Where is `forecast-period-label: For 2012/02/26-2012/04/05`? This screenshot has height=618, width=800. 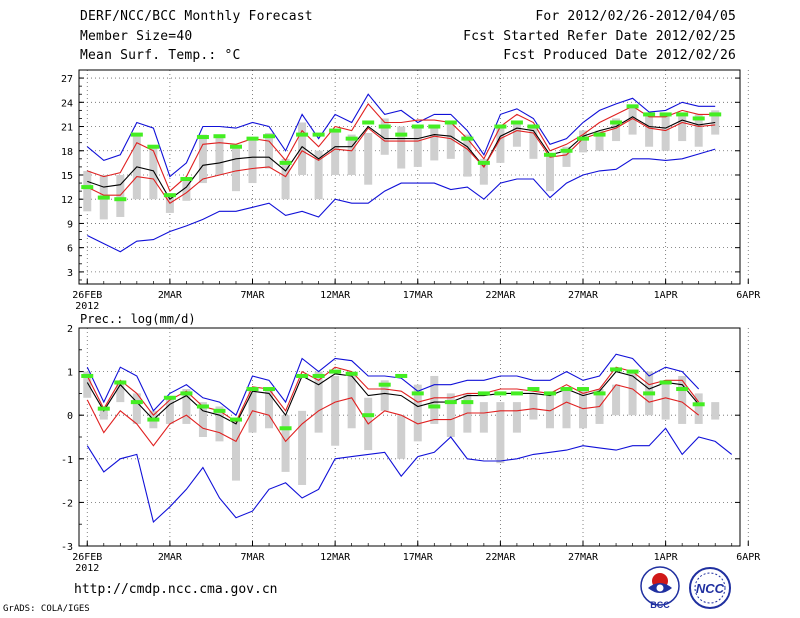
forecast-period-label: For 2012/02/26-2012/04/05 is located at coordinates (635, 16).